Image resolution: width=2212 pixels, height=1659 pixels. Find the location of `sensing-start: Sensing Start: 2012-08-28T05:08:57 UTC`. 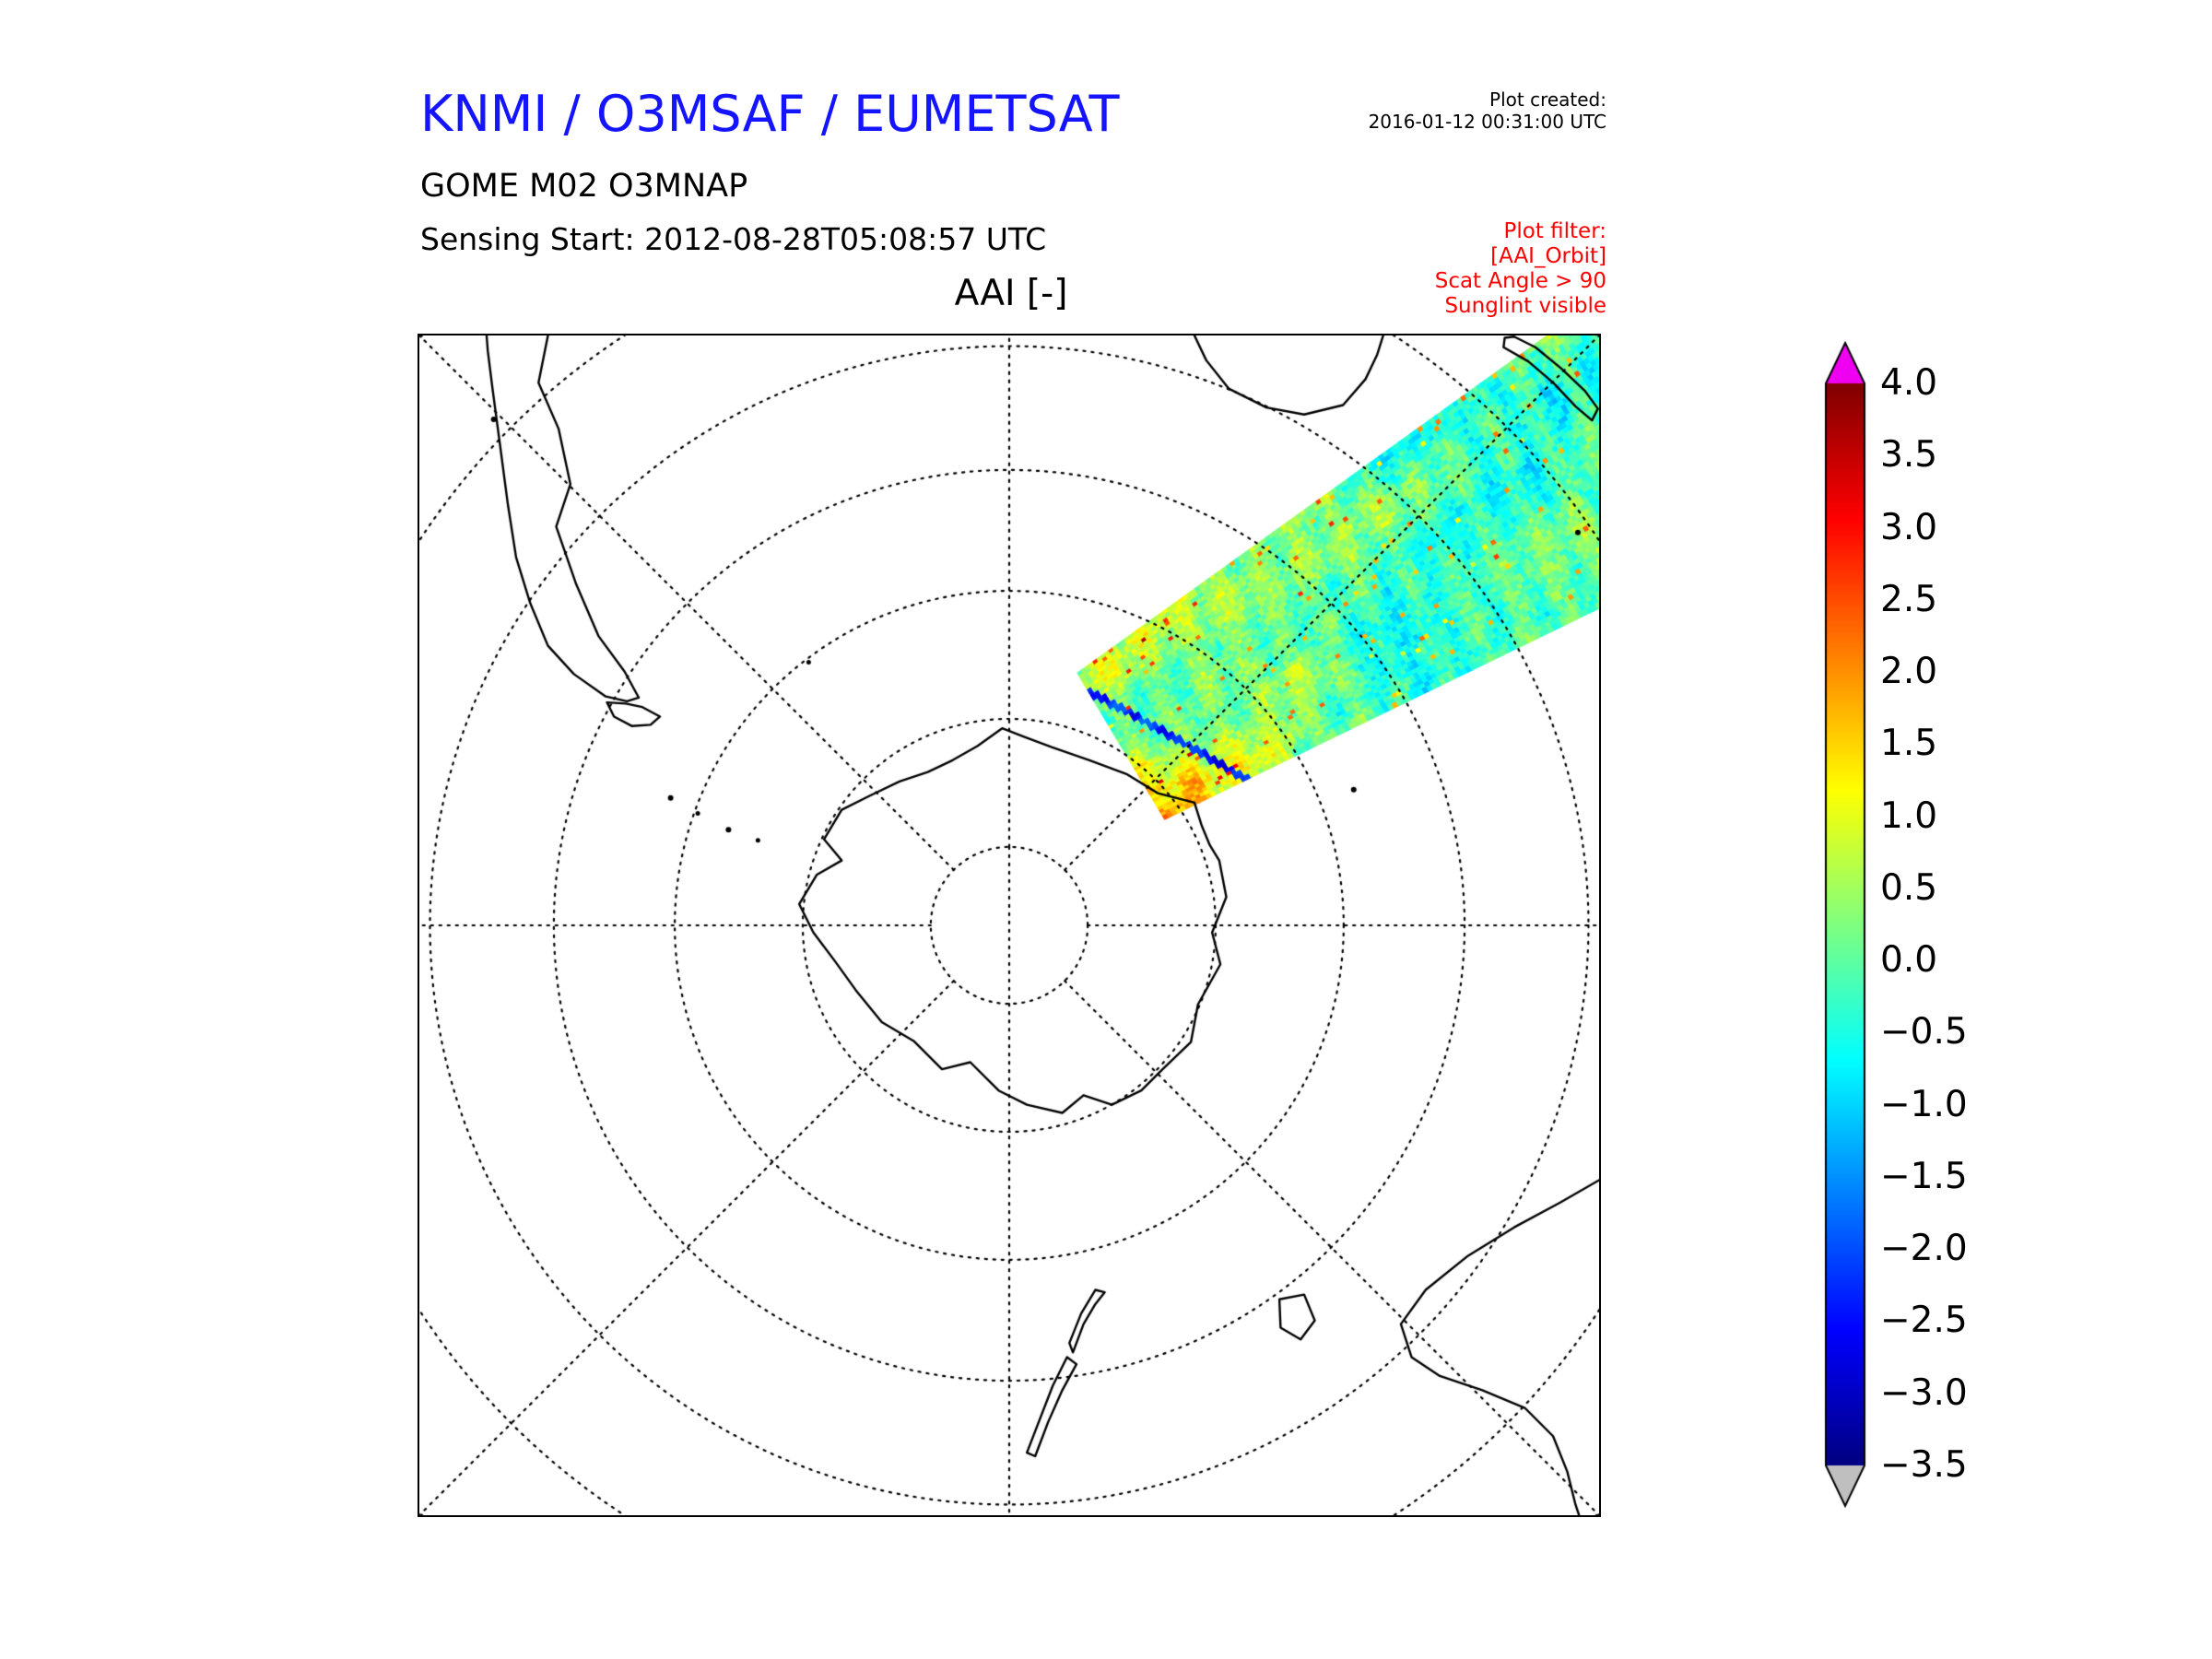

sensing-start: Sensing Start: 2012-08-28T05:08:57 UTC is located at coordinates (733, 239).